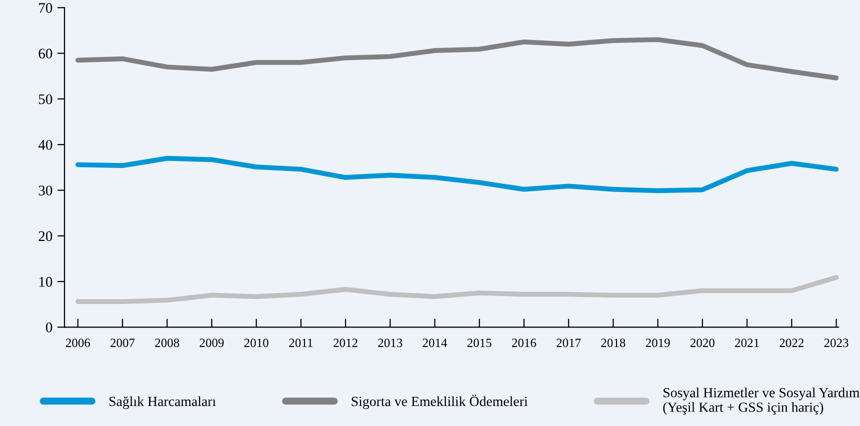 The width and height of the screenshot is (860, 426). Describe the element at coordinates (479, 343) in the screenshot. I see `x-tick-label: 2015` at that location.